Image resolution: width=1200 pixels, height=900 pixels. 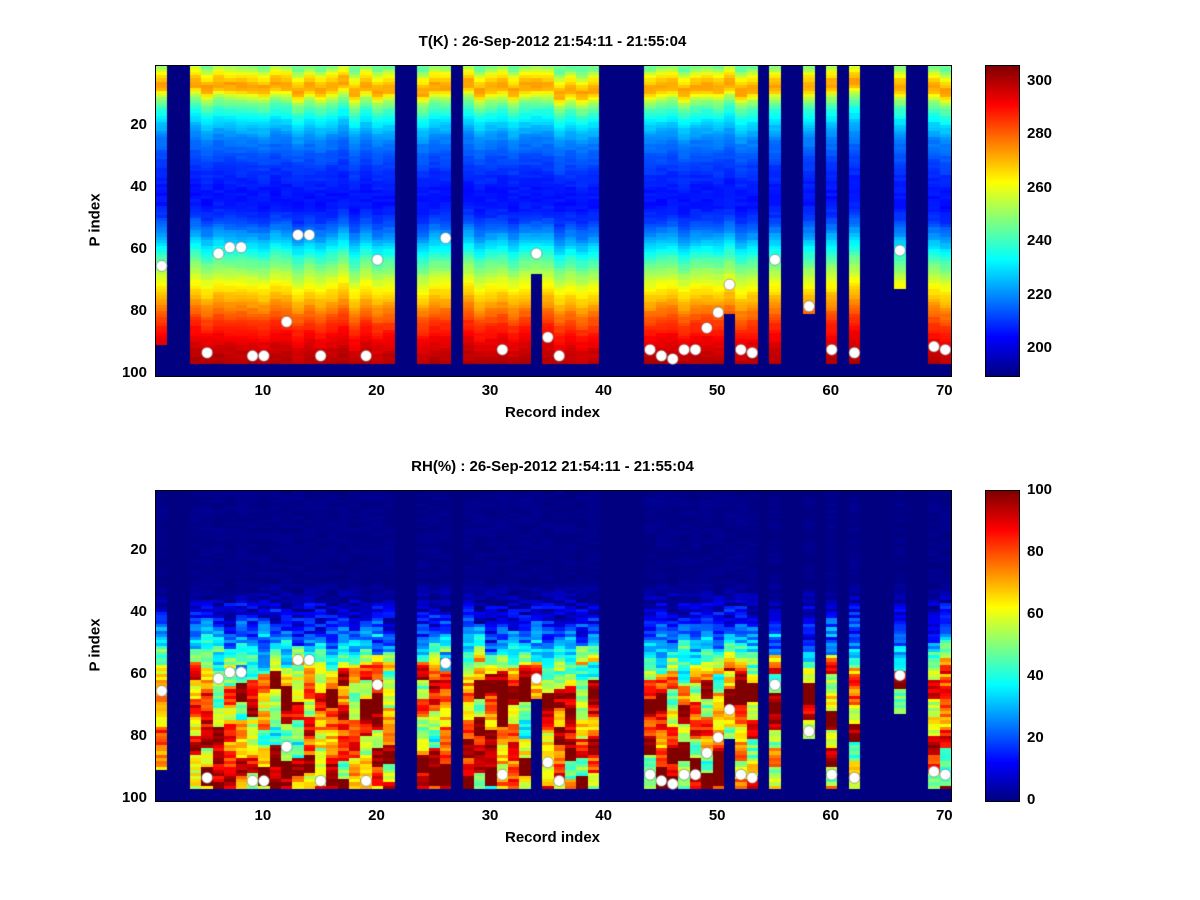 What do you see at coordinates (1031, 799) in the screenshot?
I see `colorbar-tick-label: 0` at bounding box center [1031, 799].